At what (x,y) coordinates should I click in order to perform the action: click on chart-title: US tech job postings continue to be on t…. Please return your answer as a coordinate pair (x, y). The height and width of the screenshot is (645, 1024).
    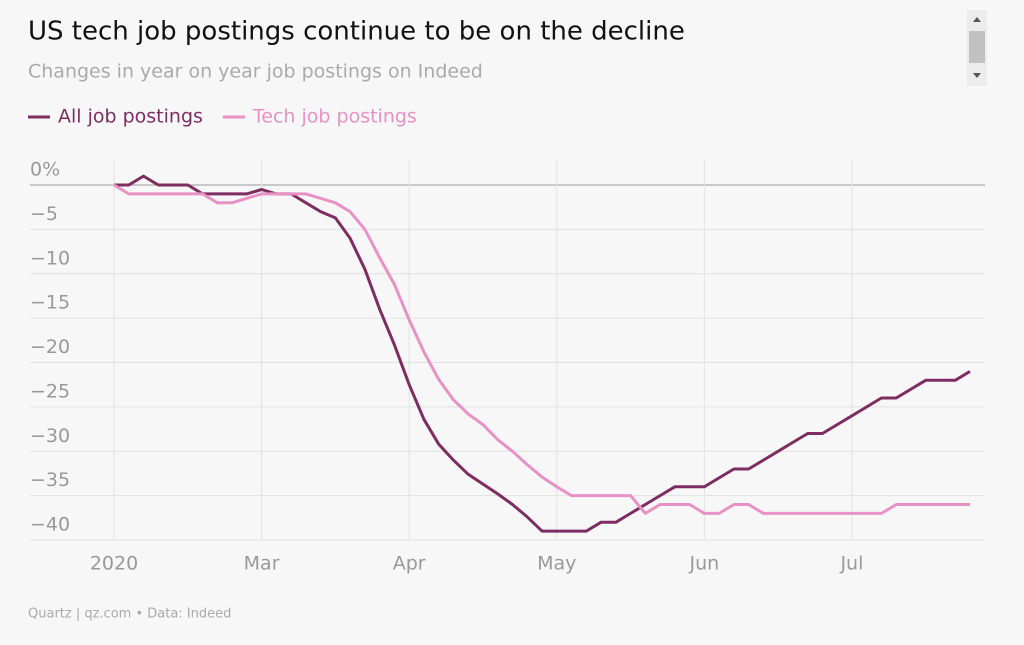
    Looking at the image, I should click on (356, 32).